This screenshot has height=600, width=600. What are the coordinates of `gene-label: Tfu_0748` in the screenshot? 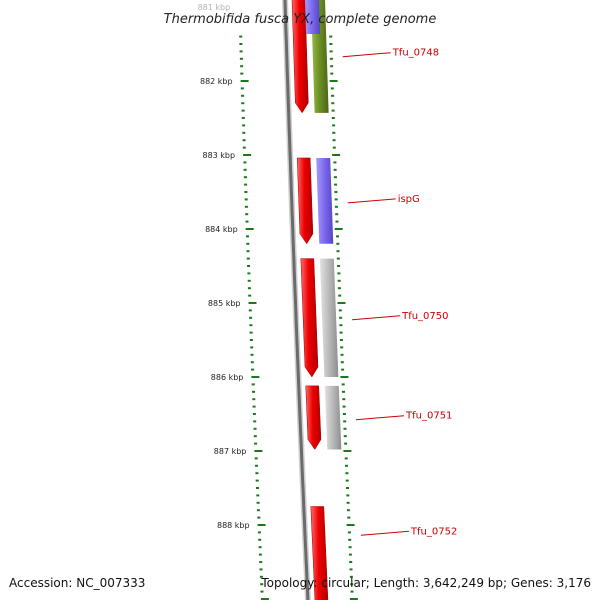 It's located at (415, 53).